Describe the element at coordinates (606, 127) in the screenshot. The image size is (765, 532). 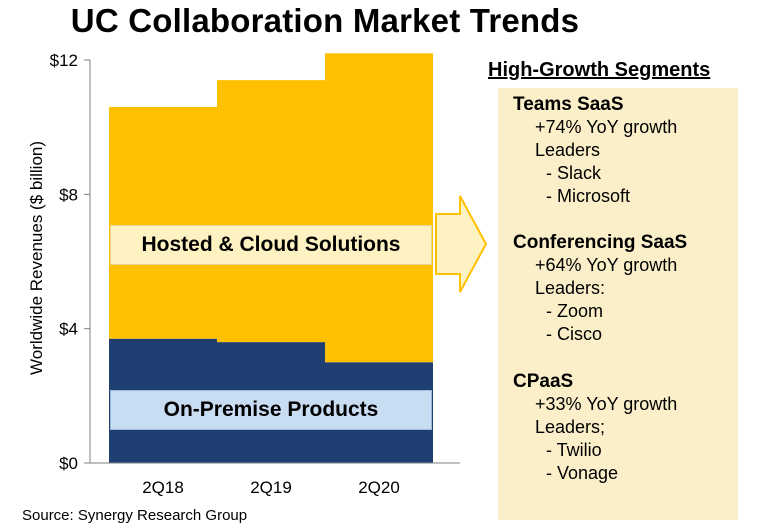
I see `segment-growth: +74% YoY growth` at that location.